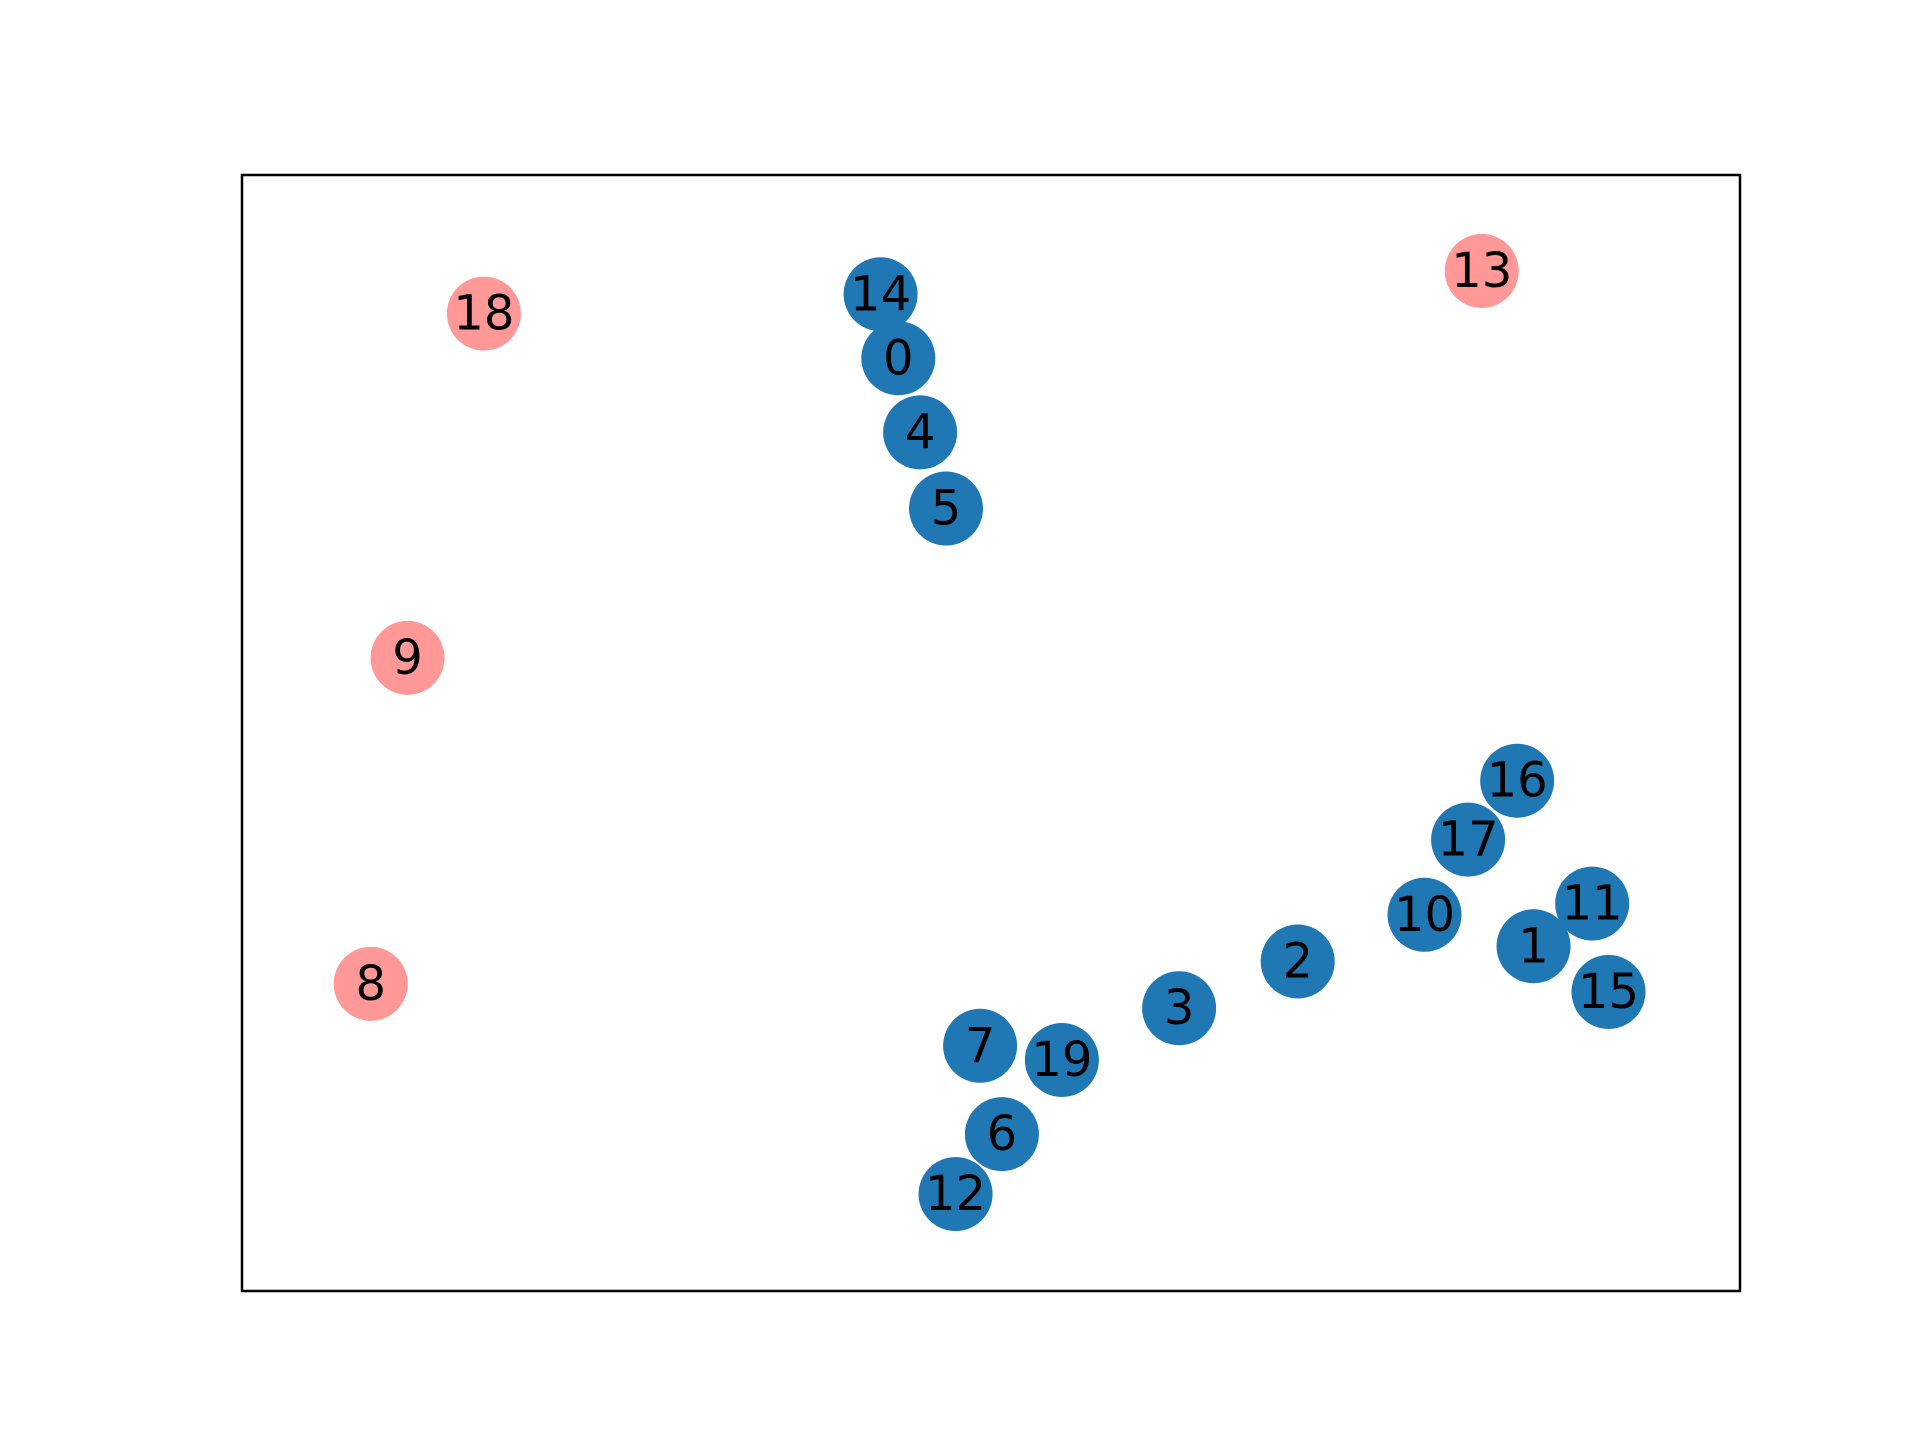  I want to click on node-label: 2, so click(1297, 962).